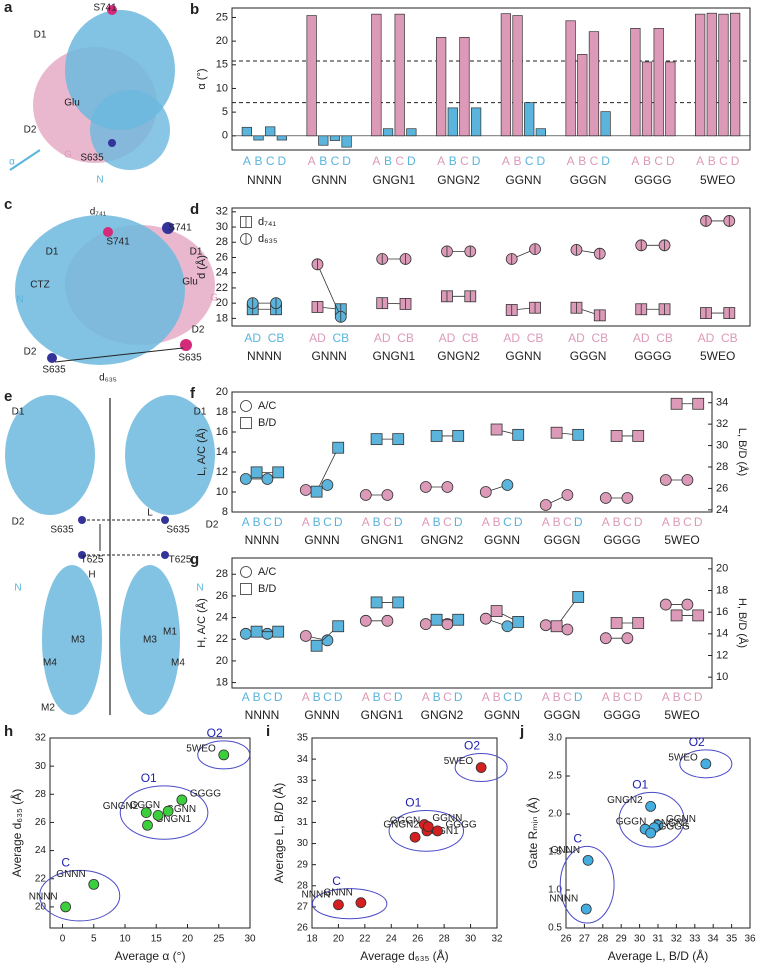 Image resolution: width=758 pixels, height=969 pixels. Describe the element at coordinates (39, 285) in the screenshot. I see `structure-label: CTZ` at that location.